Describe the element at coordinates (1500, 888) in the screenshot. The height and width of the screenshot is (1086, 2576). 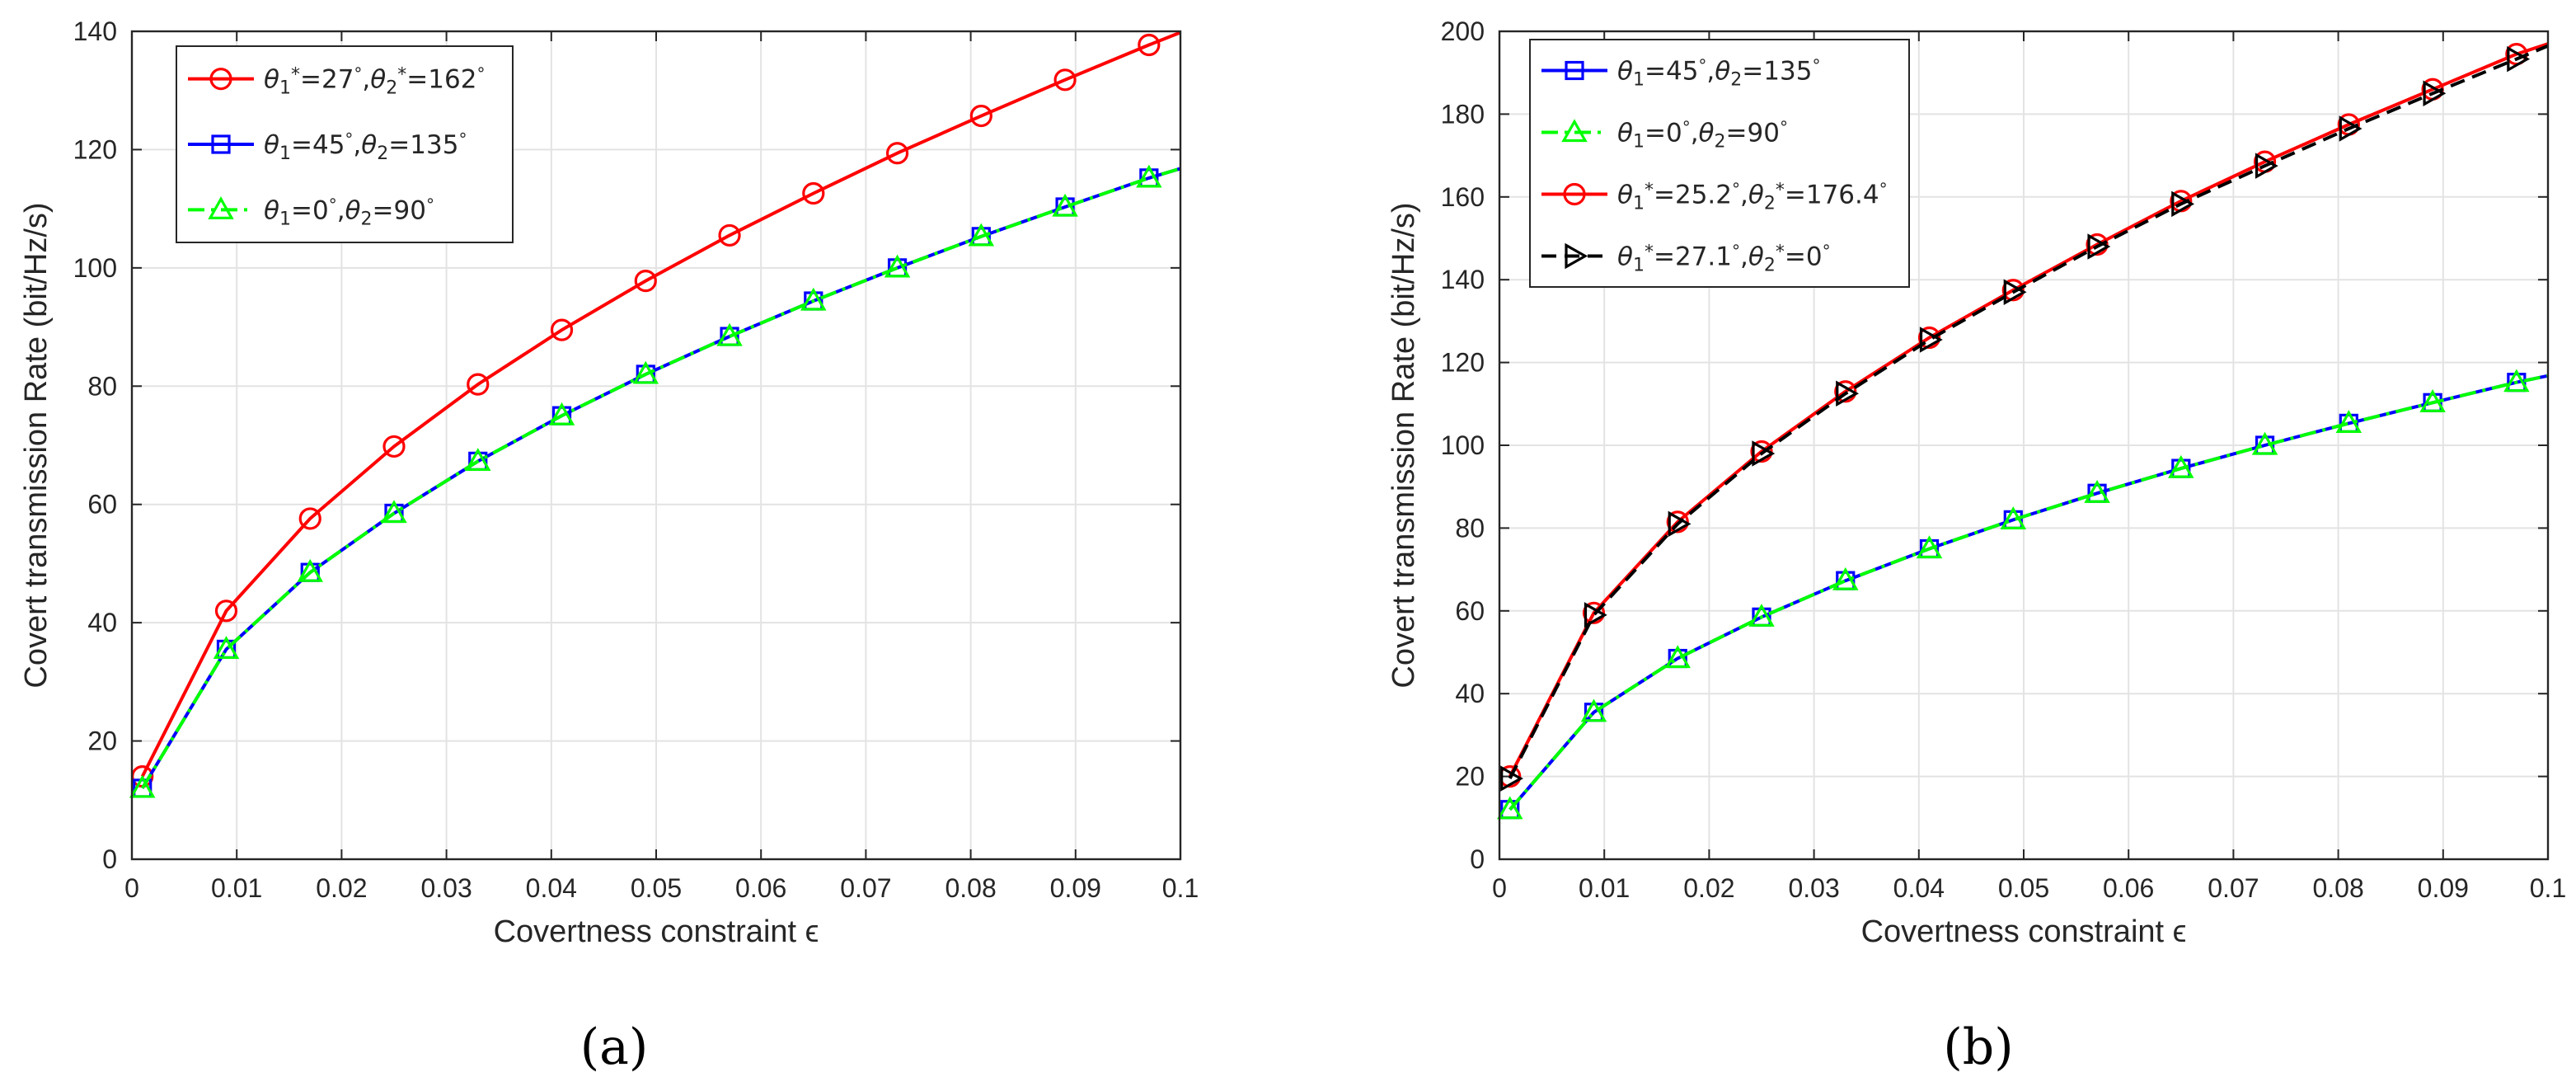
I see `x-tick-label: 0` at that location.